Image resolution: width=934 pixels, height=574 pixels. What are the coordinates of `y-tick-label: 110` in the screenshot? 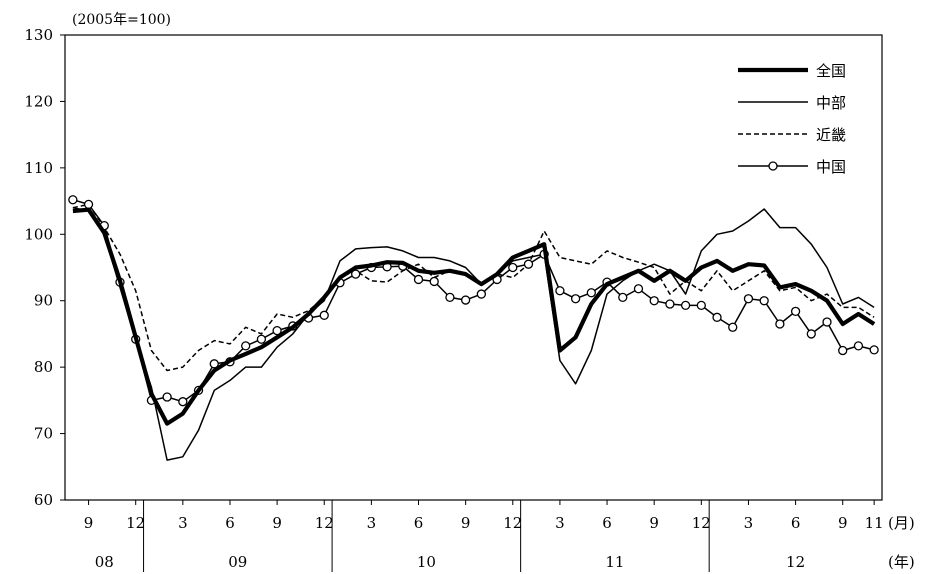 It's located at (38, 168).